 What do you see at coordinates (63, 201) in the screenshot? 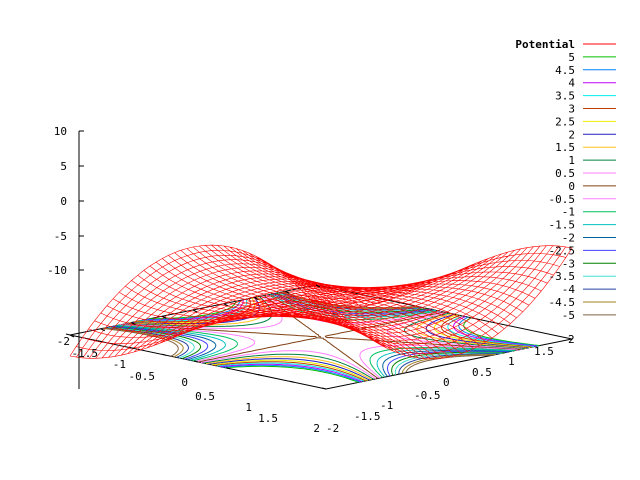
I see `z-tick-label: 0` at bounding box center [63, 201].